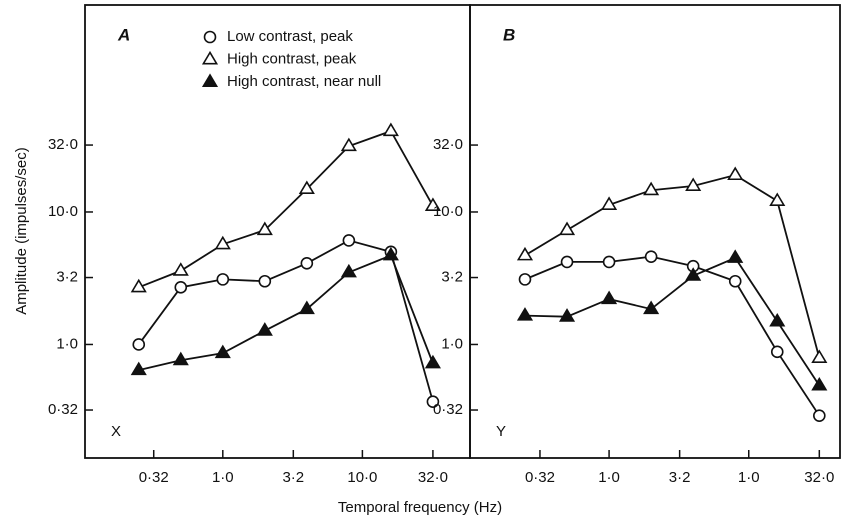  Describe the element at coordinates (501, 431) in the screenshot. I see `cell-type-label: Y` at that location.